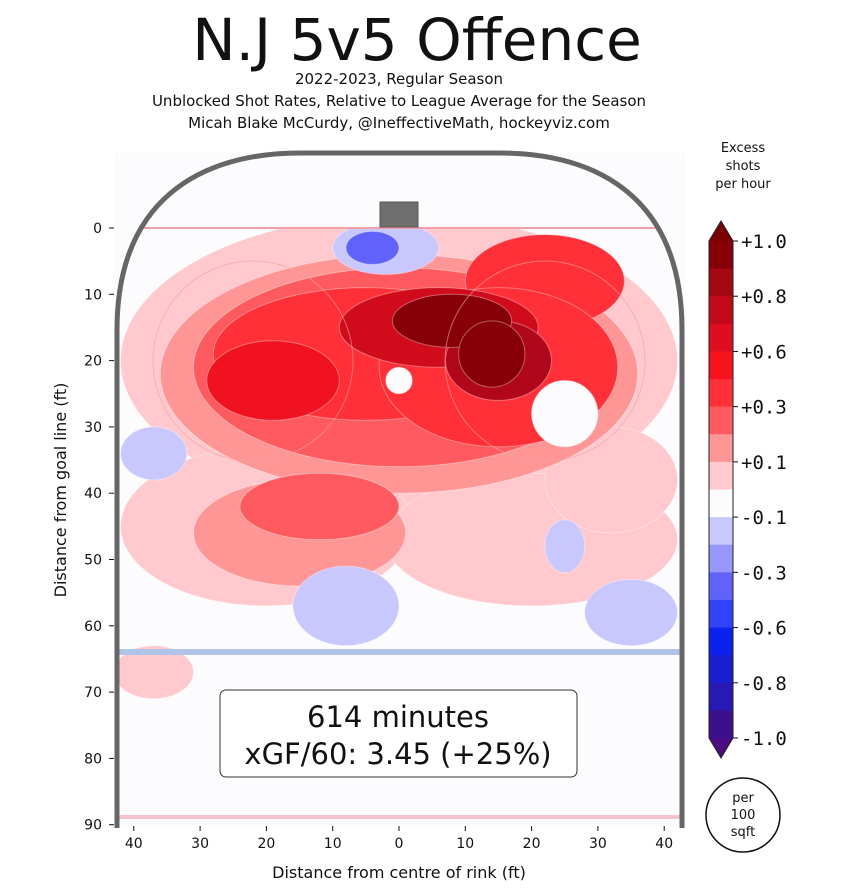 The image size is (846, 892). What do you see at coordinates (93, 826) in the screenshot?
I see `y-tick-label: 90` at bounding box center [93, 826].